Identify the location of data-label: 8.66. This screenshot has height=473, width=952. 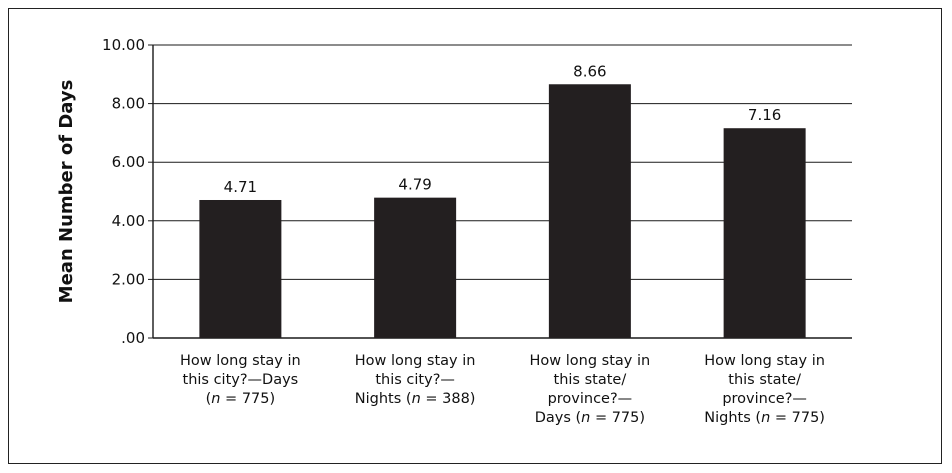
(589, 71).